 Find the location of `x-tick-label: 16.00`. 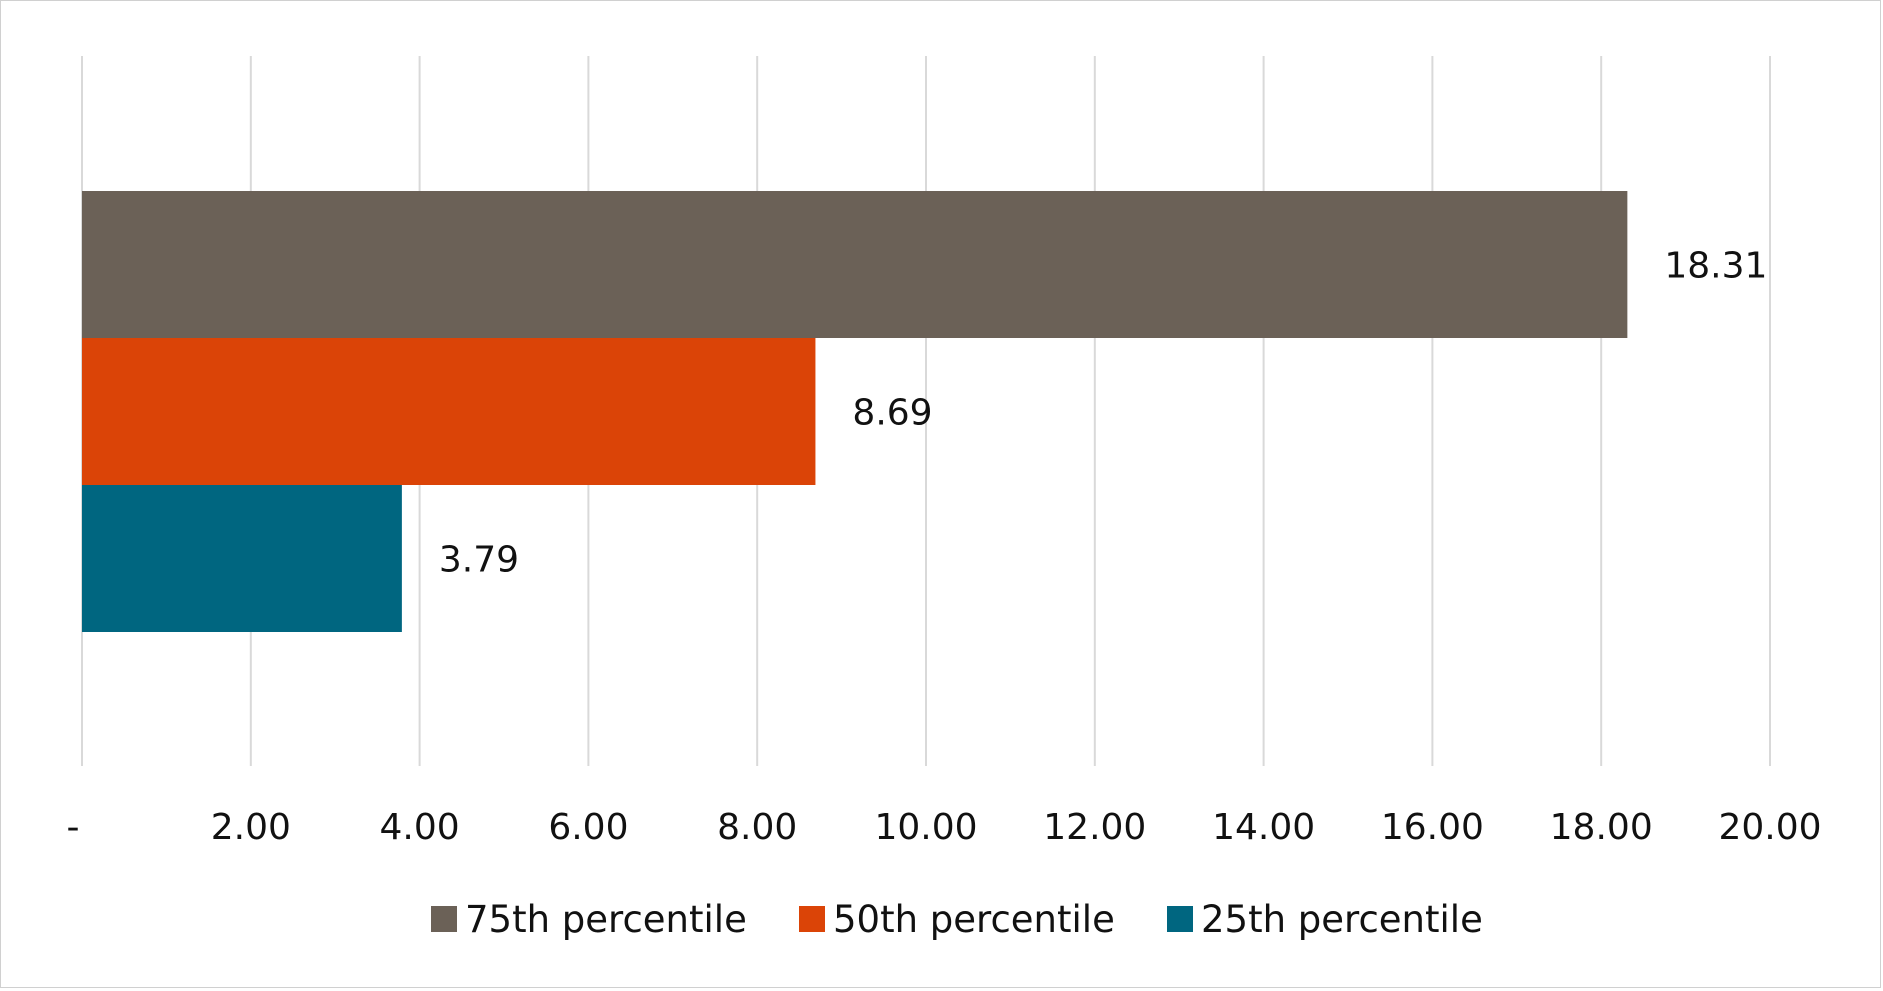

x-tick-label: 16.00 is located at coordinates (1432, 827).